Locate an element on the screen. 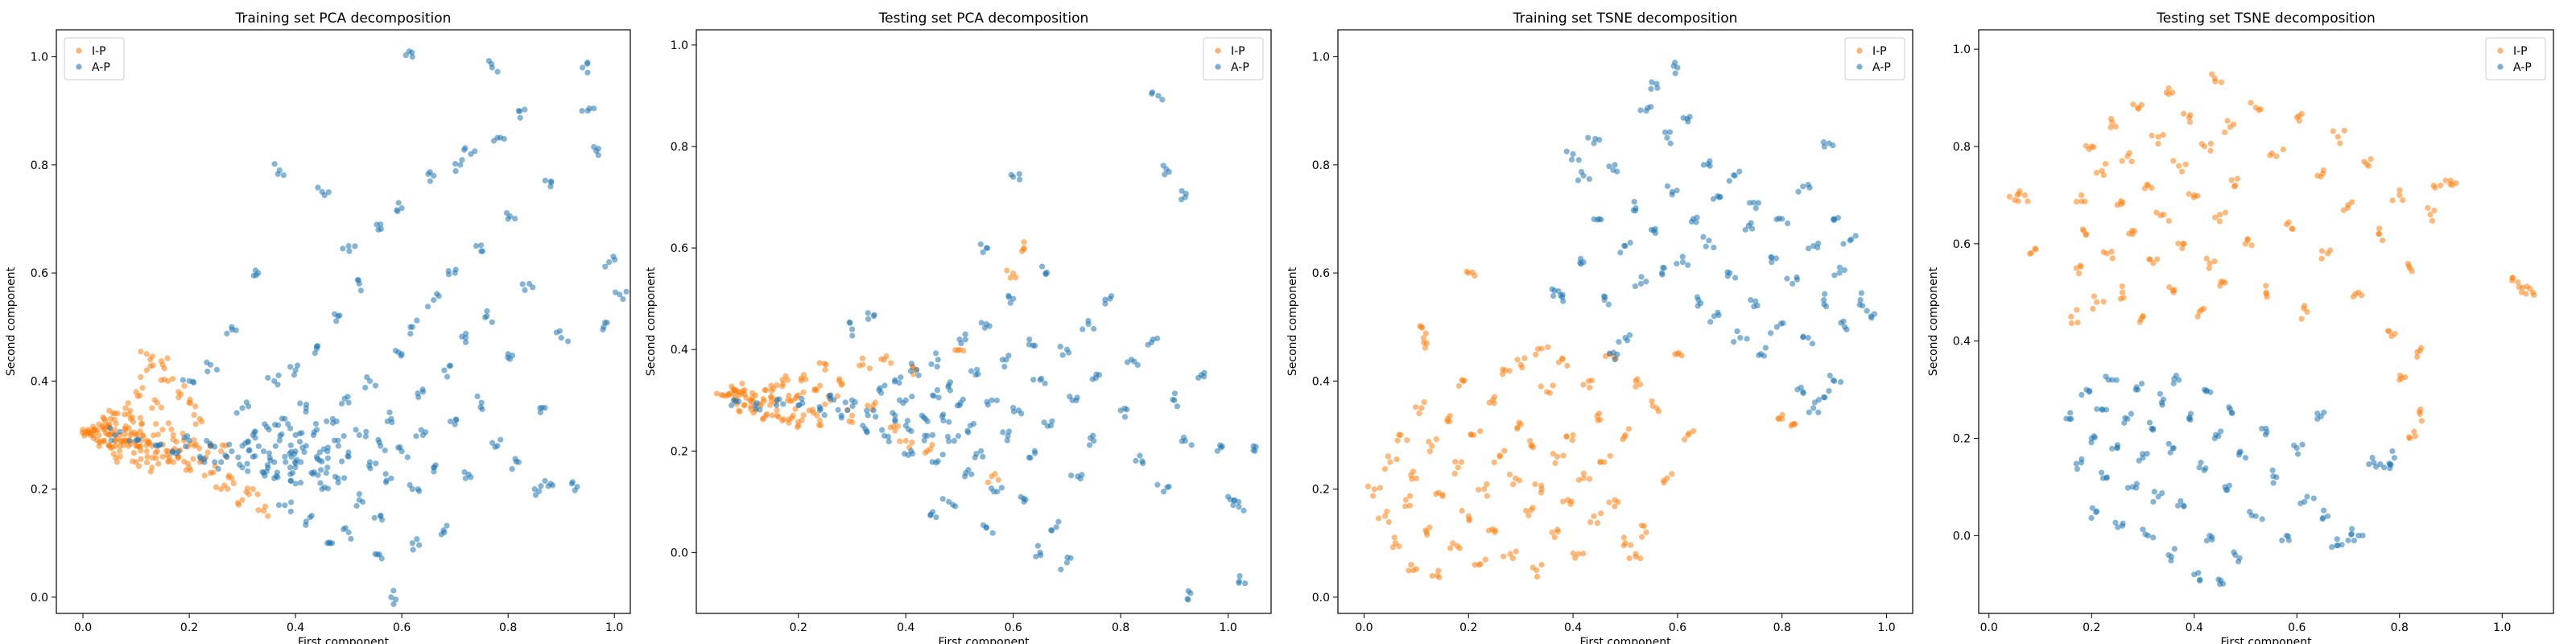 This screenshot has height=644, width=2576. series-A-P is located at coordinates (2230, 480).